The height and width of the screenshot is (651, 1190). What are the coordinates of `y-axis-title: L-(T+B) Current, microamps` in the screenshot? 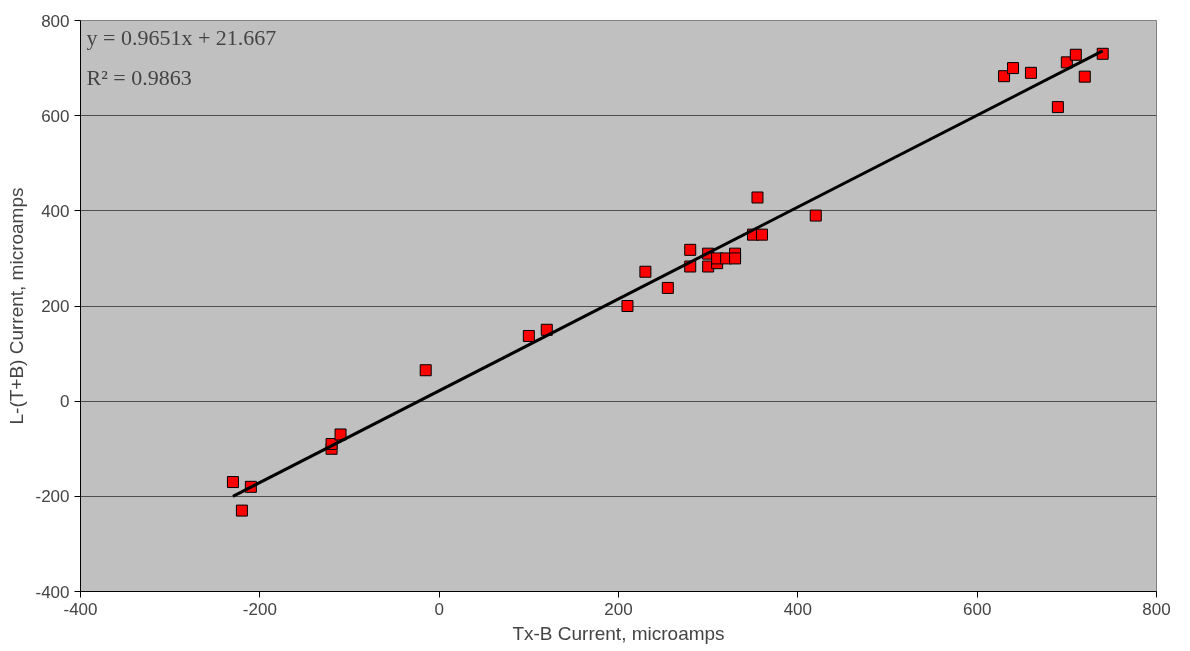 It's located at (17, 306).